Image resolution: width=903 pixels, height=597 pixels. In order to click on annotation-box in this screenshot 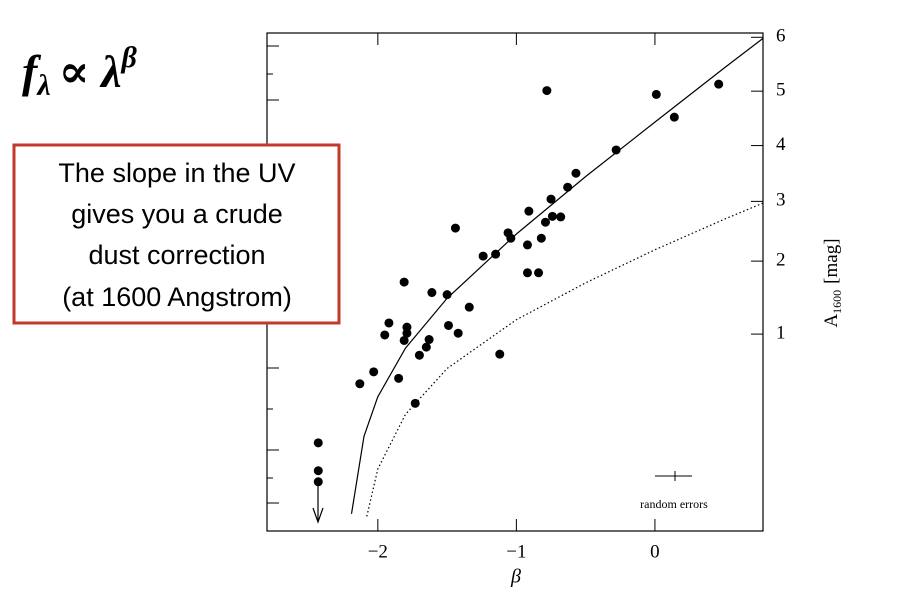, I will do `click(176, 234)`.